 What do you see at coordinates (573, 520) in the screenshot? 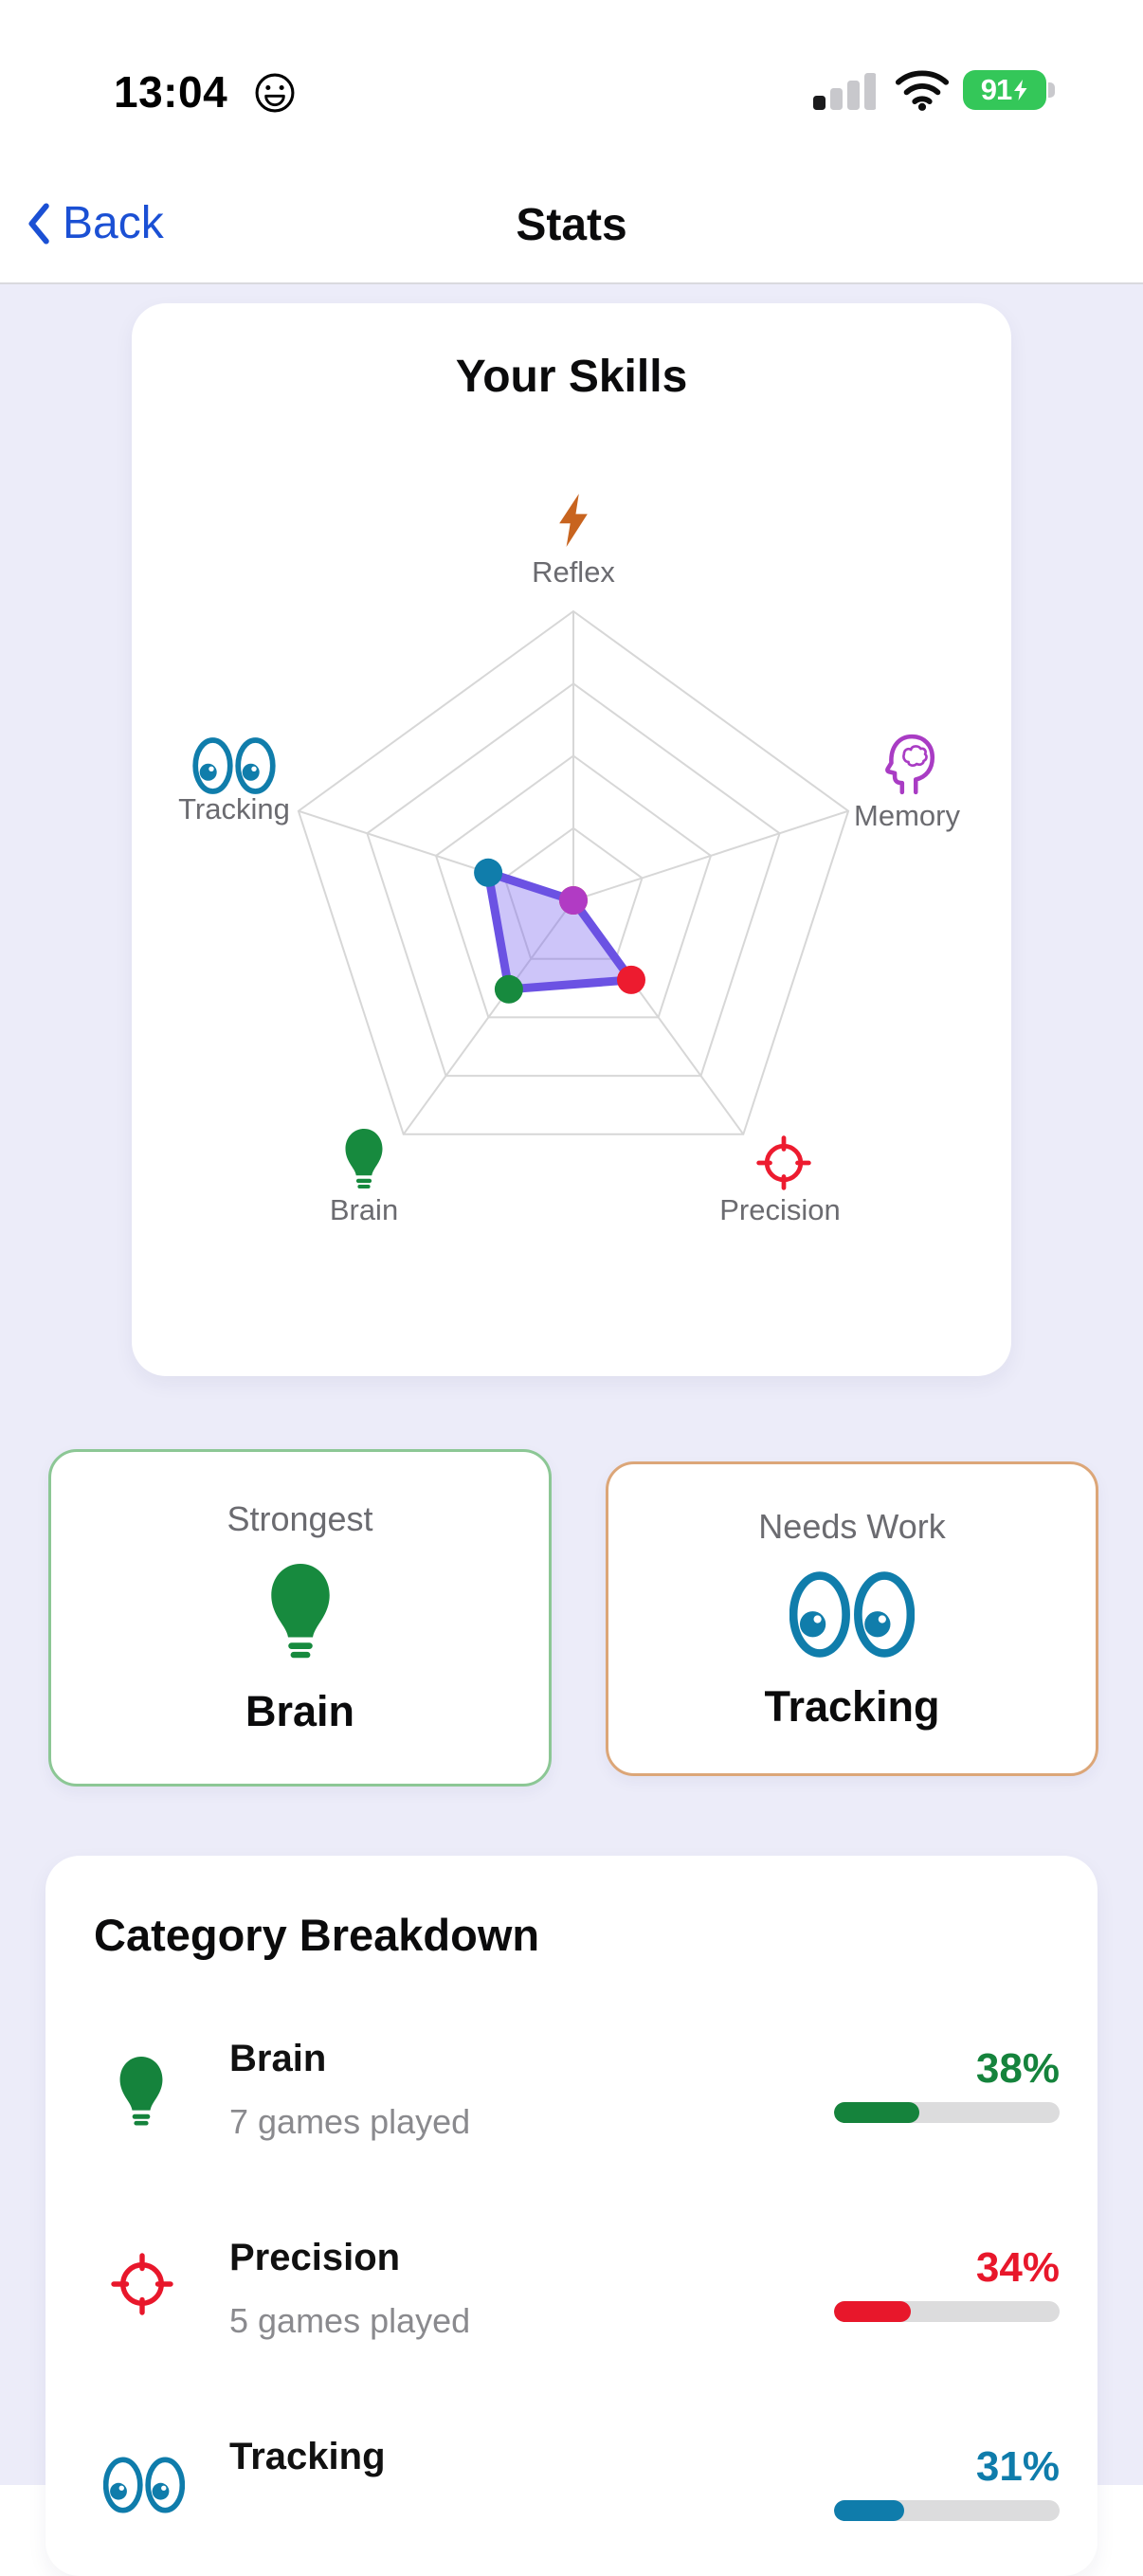
I see `lightning-icon` at bounding box center [573, 520].